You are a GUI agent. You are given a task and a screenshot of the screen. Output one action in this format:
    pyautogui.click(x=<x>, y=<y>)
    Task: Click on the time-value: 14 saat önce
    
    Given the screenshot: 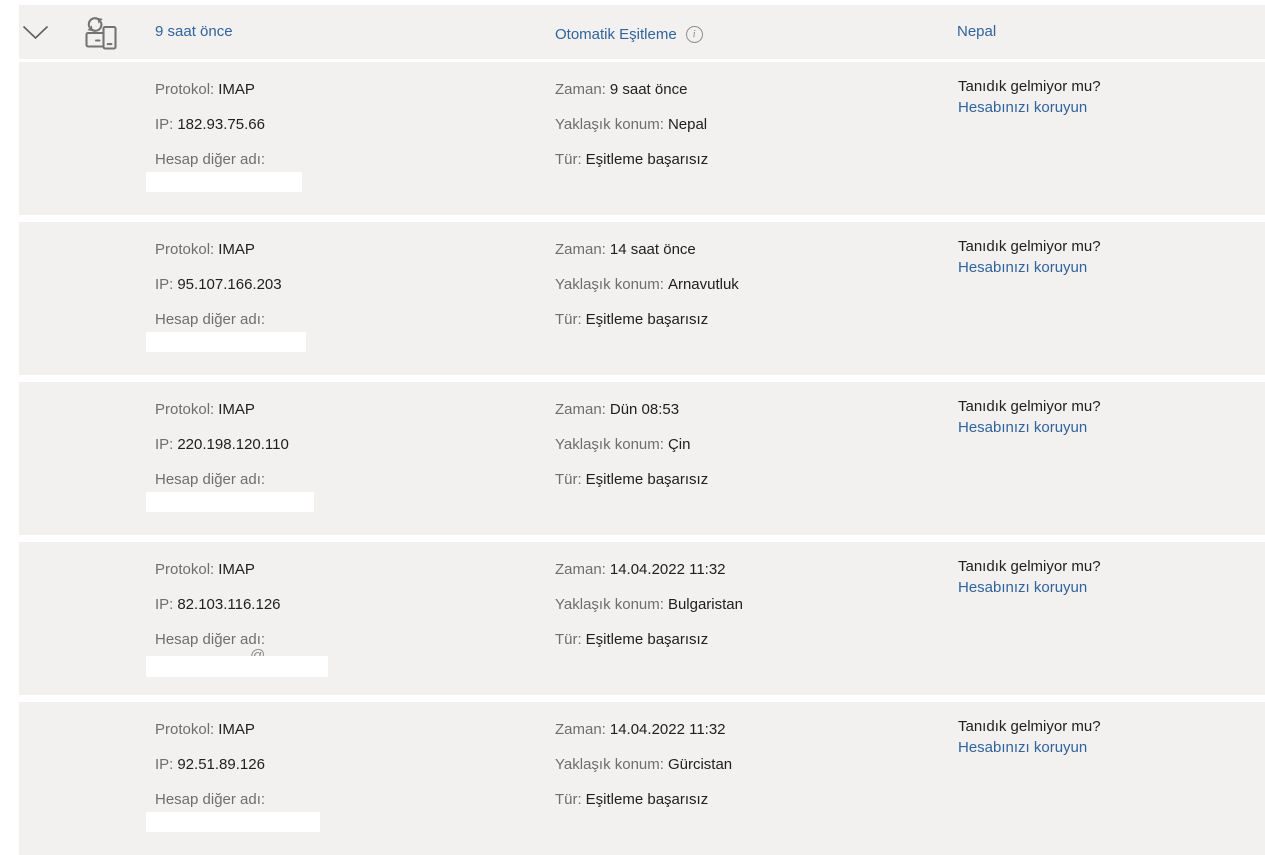 What is the action you would take?
    pyautogui.click(x=652, y=249)
    